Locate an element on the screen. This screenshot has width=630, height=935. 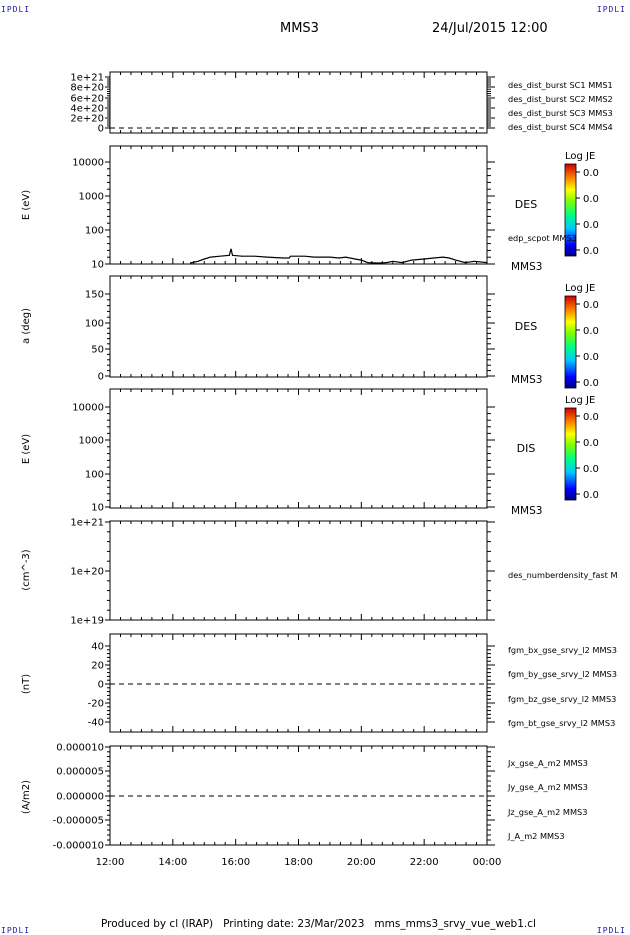
panel4-ylabel: E (eV) is located at coordinates (26, 449).